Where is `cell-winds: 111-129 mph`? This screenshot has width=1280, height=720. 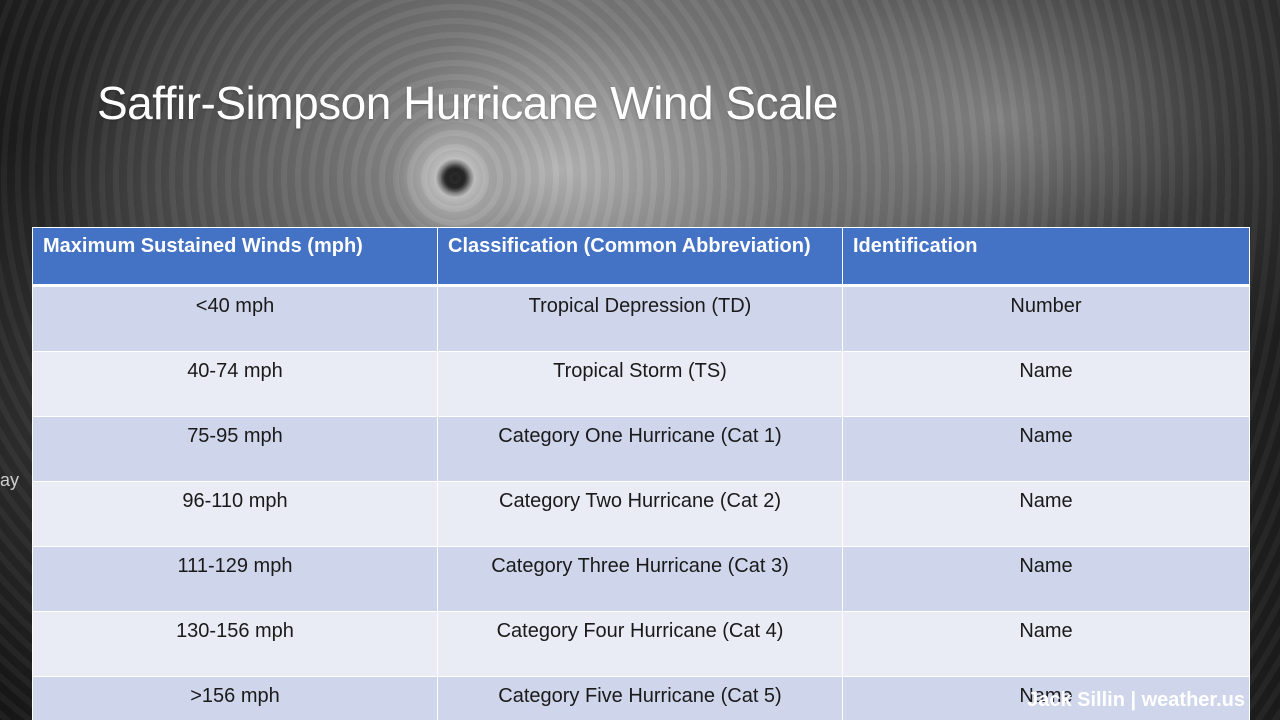 cell-winds: 111-129 mph is located at coordinates (235, 579).